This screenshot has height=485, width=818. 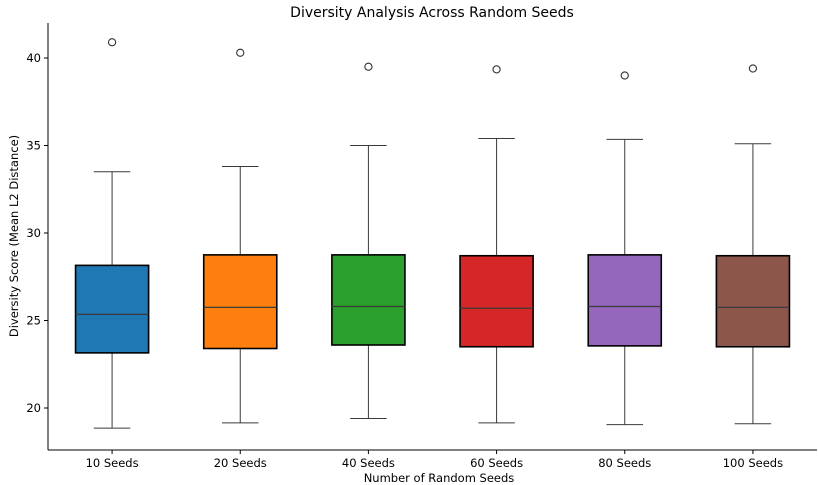 I want to click on x-tick-label: 40 Seeds, so click(x=368, y=463).